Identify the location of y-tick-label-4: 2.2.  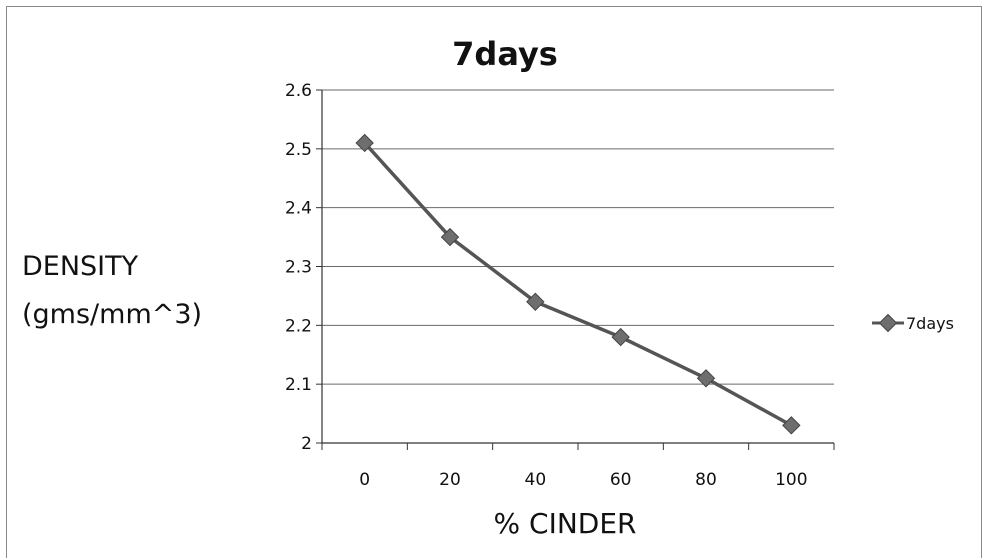
(298, 326).